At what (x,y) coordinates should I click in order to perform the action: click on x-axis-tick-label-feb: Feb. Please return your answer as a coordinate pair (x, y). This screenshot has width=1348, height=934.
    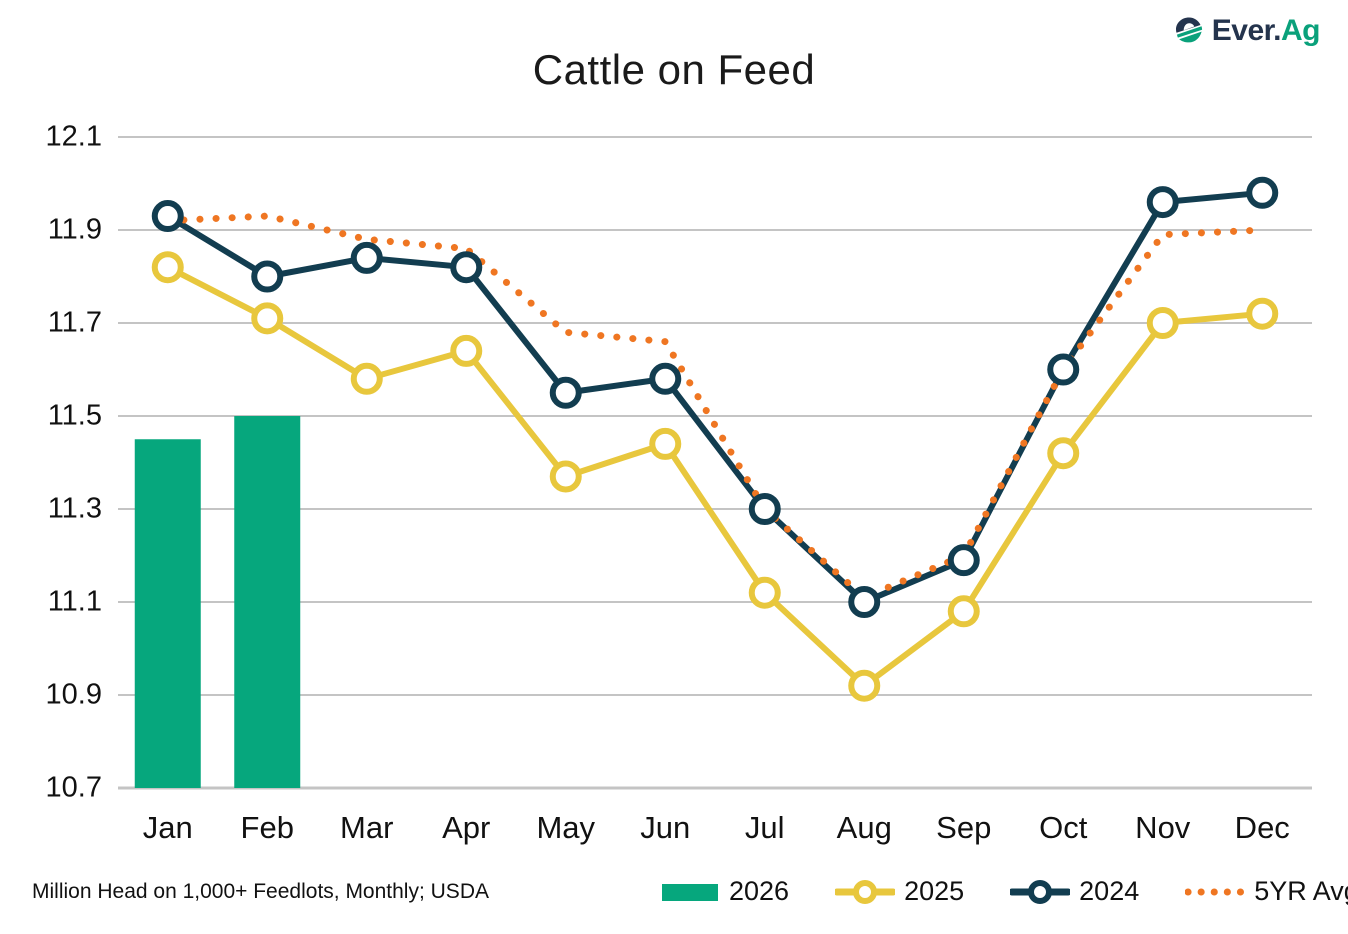
    Looking at the image, I should click on (267, 827).